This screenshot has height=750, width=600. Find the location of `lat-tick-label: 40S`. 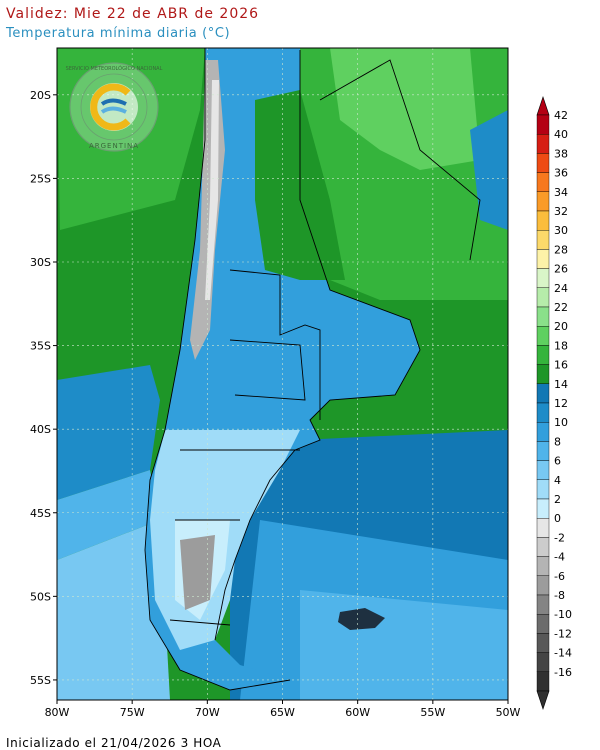

lat-tick-label: 40S is located at coordinates (40, 429).